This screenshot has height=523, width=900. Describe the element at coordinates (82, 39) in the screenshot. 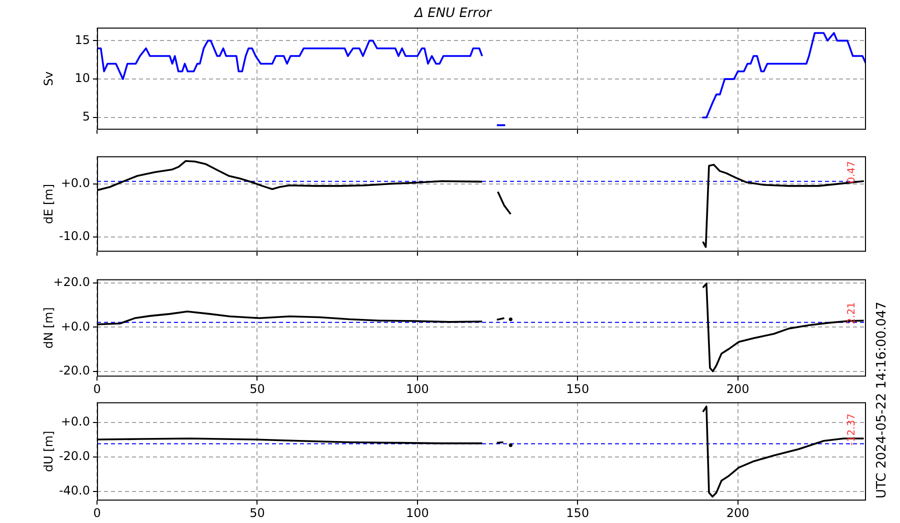

I see `y-tick-label: 15` at that location.